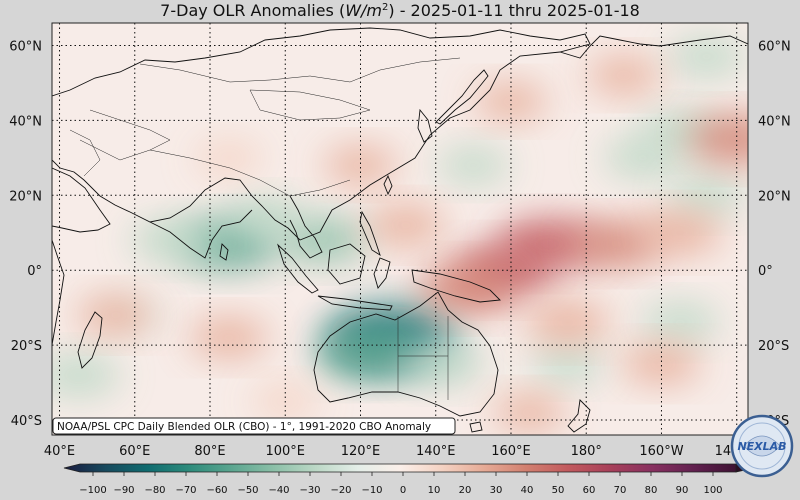 Image resolution: width=800 pixels, height=500 pixels. Describe the element at coordinates (774, 46) in the screenshot. I see `lat-label-right: 60°N` at that location.